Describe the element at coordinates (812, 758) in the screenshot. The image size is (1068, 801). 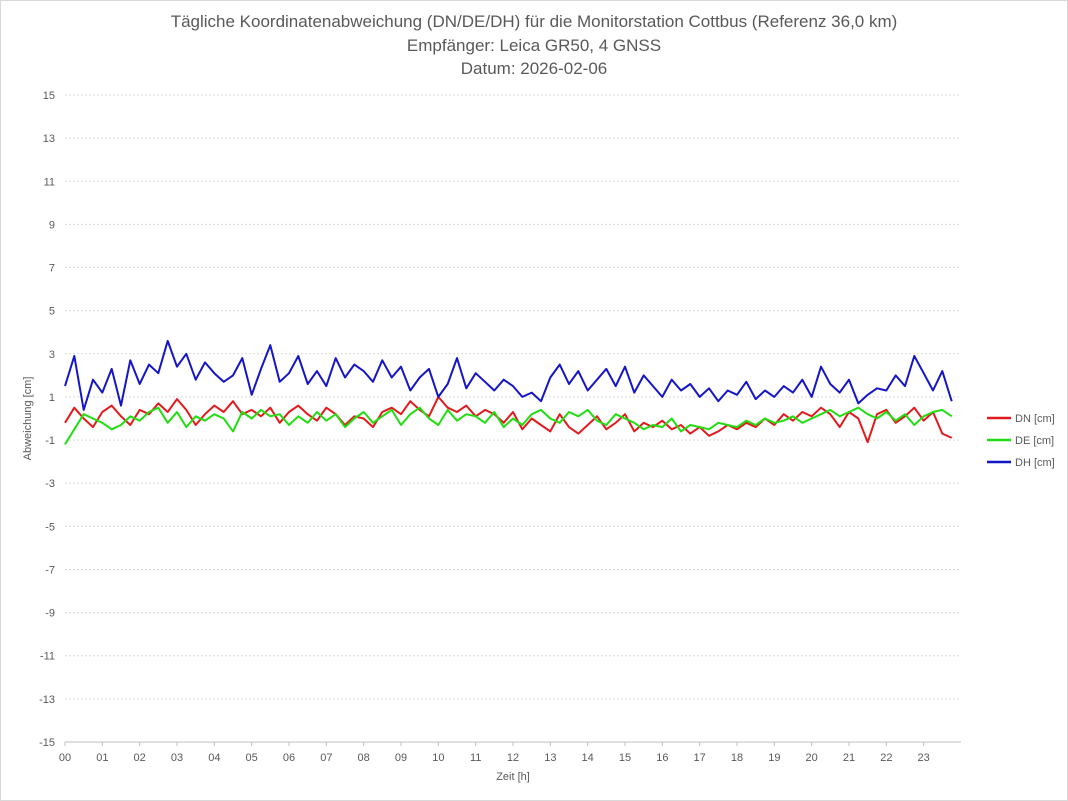
I see `x-tick-label: 20` at that location.